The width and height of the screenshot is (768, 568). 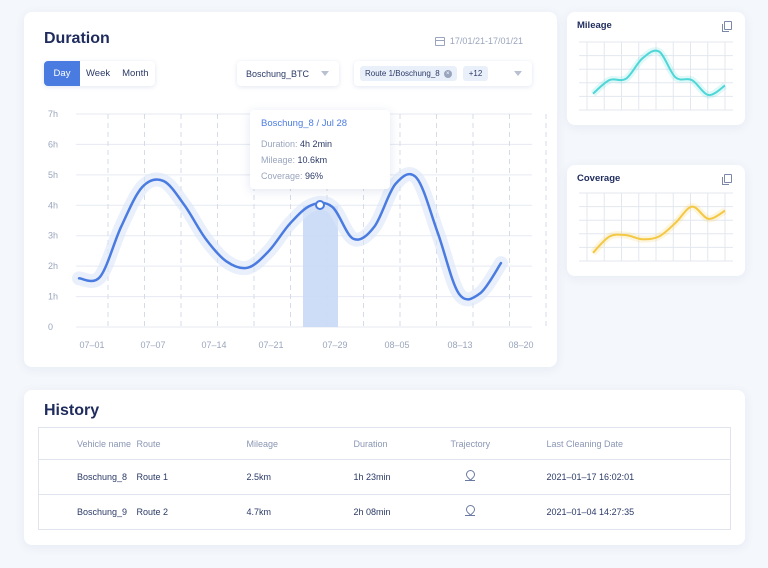 I want to click on date-range-picker: 17/01/21-17/01/21, so click(x=478, y=41).